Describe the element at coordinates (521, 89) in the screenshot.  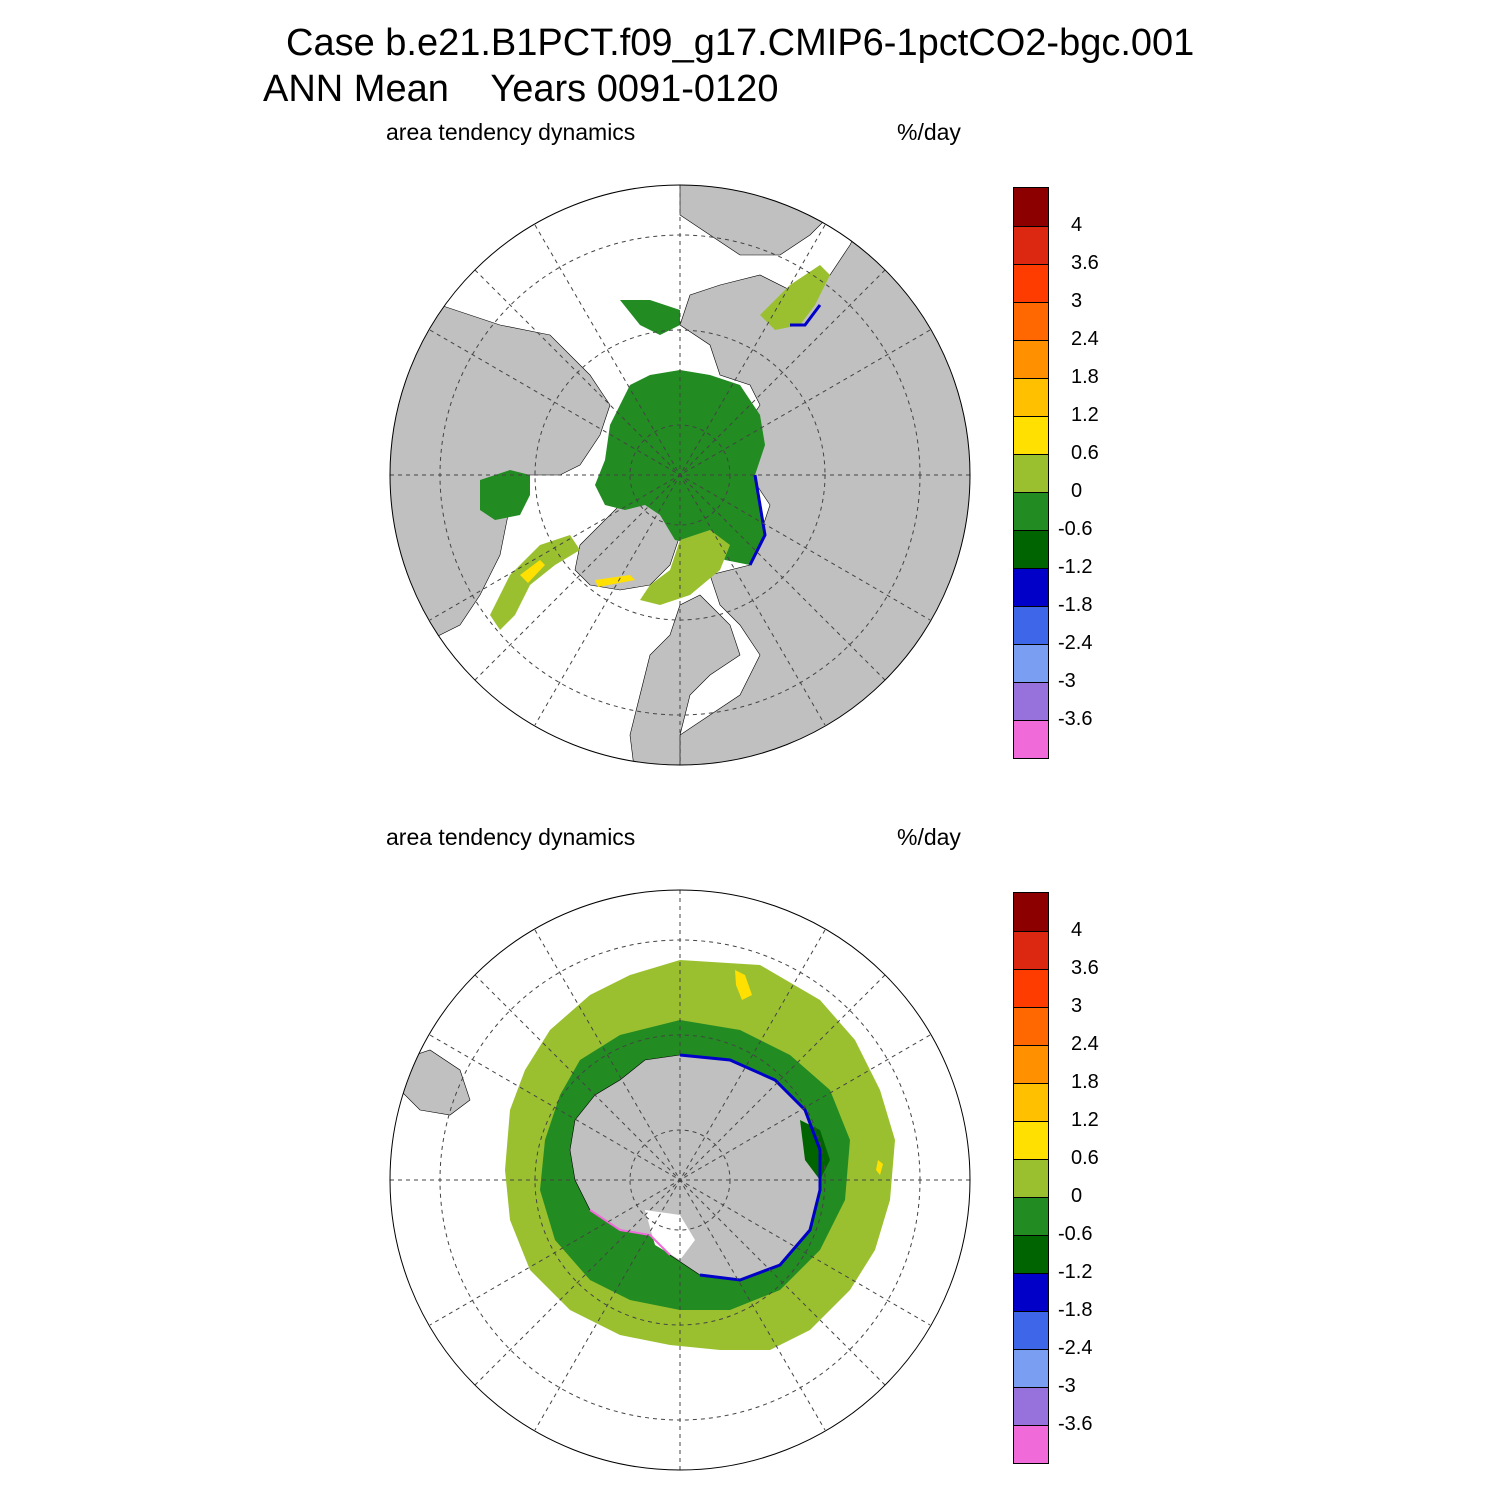
I see `figure-title-line2: ANN Mean Years 0091-0120` at that location.